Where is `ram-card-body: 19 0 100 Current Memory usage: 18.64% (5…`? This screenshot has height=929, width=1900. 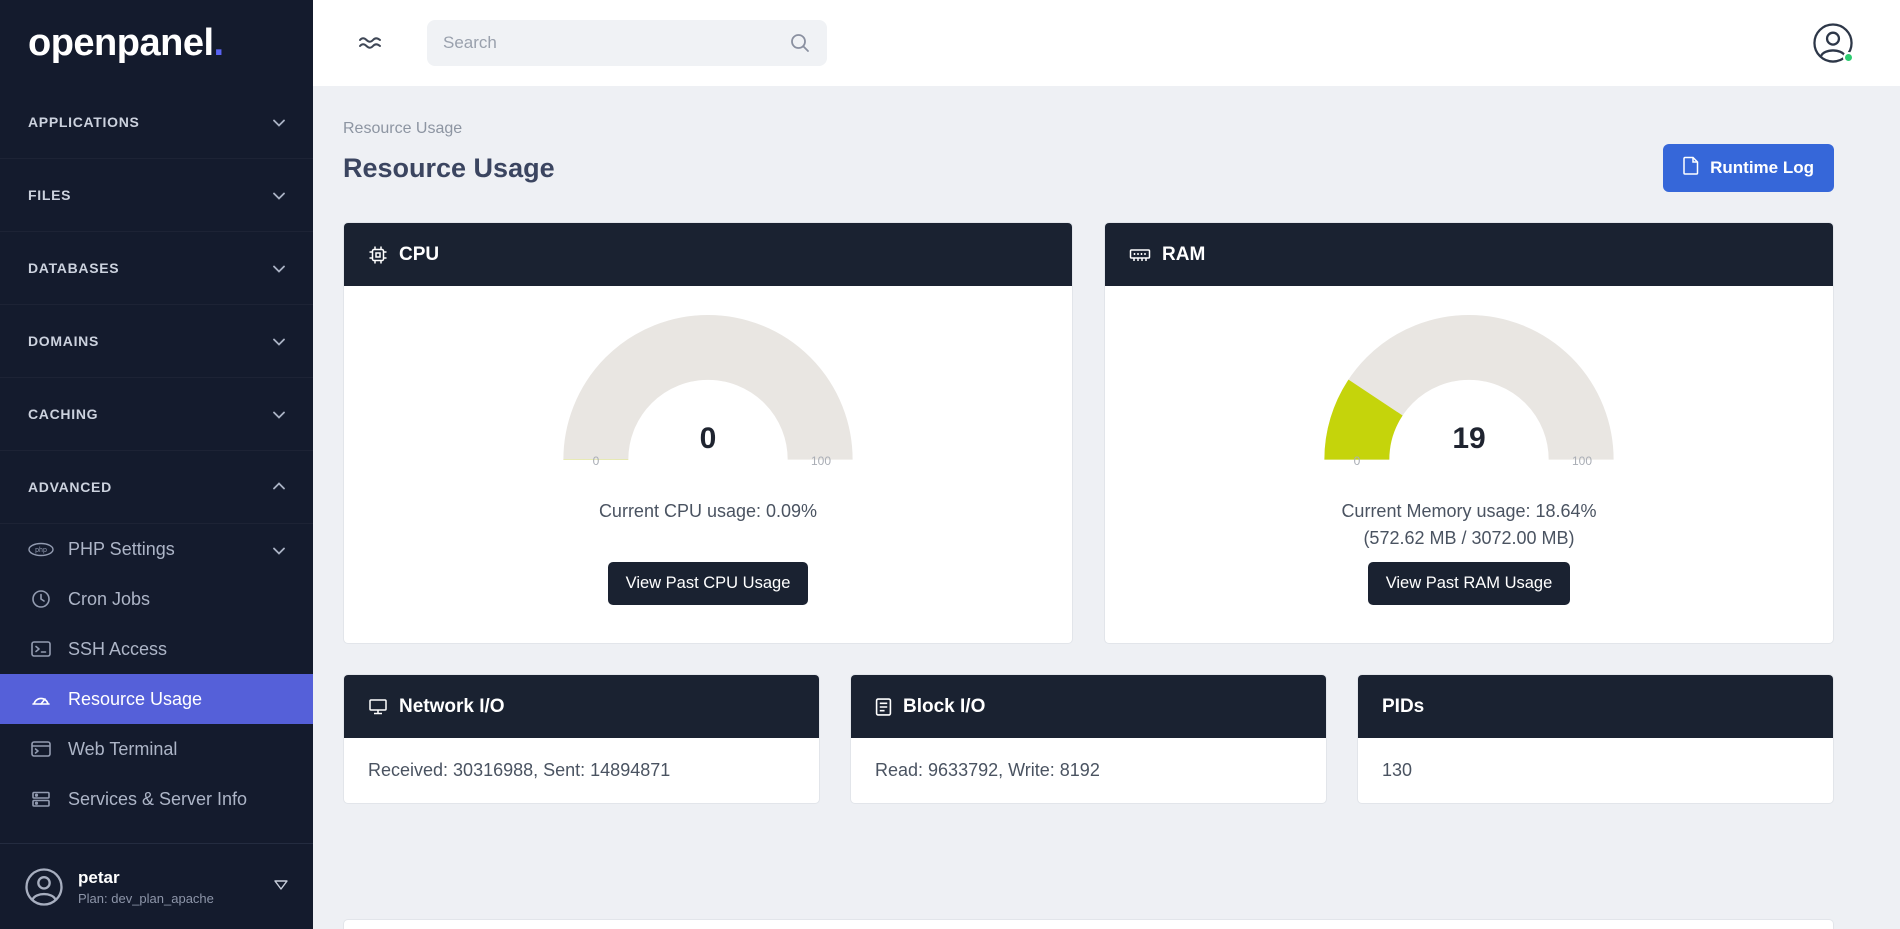
ram-card-body: 19 0 100 Current Memory usage: 18.64% (5… is located at coordinates (1469, 464).